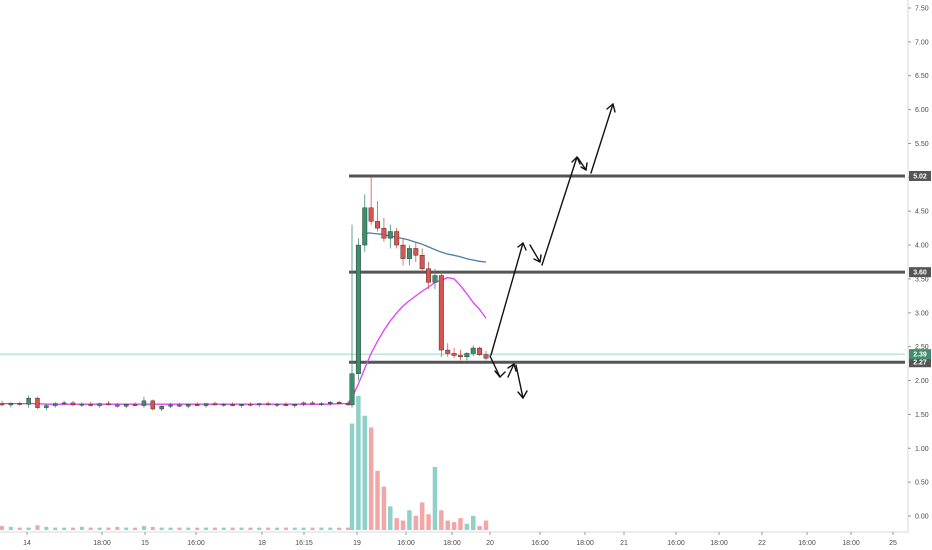  Describe the element at coordinates (922, 9) in the screenshot. I see `y-tick-label: 7.50` at that location.